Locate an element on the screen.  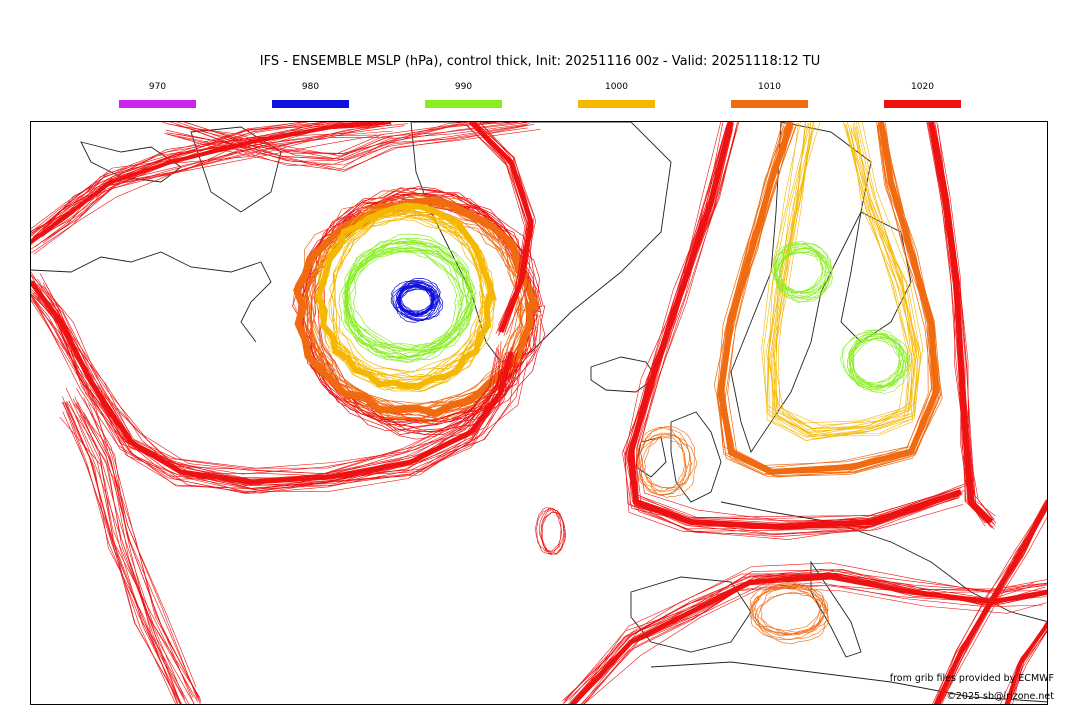
coastline-uk is located at coordinates (696, 457).